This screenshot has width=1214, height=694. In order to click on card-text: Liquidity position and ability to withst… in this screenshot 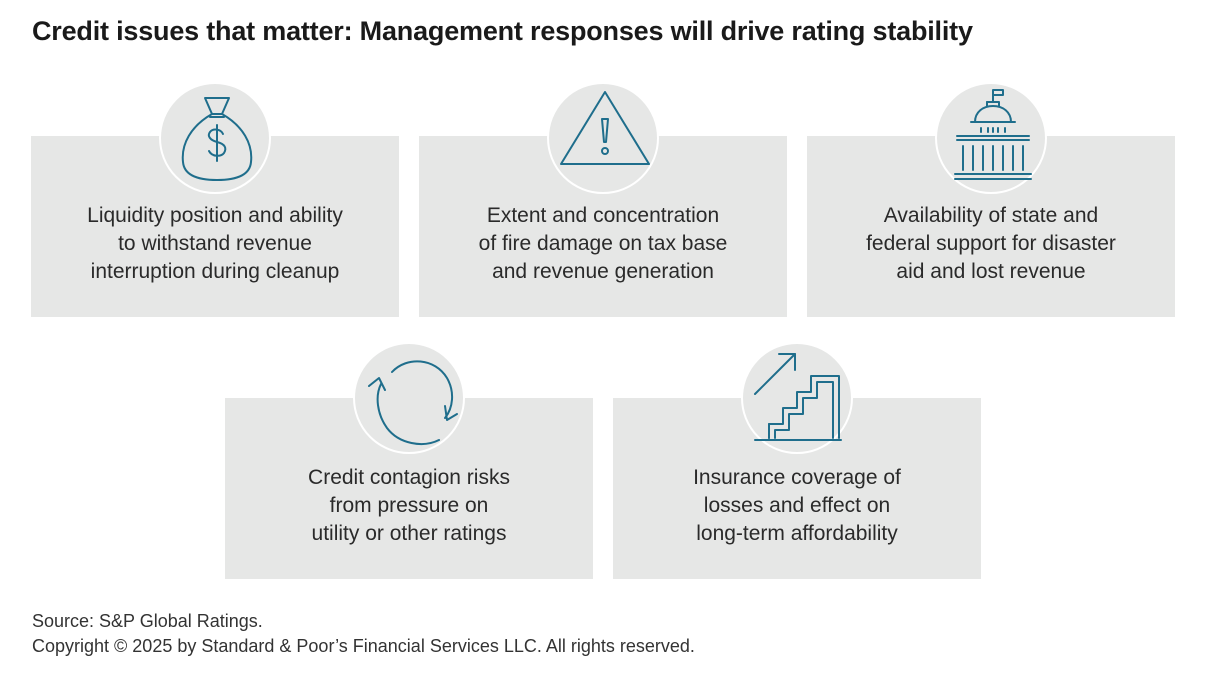, I will do `click(215, 244)`.